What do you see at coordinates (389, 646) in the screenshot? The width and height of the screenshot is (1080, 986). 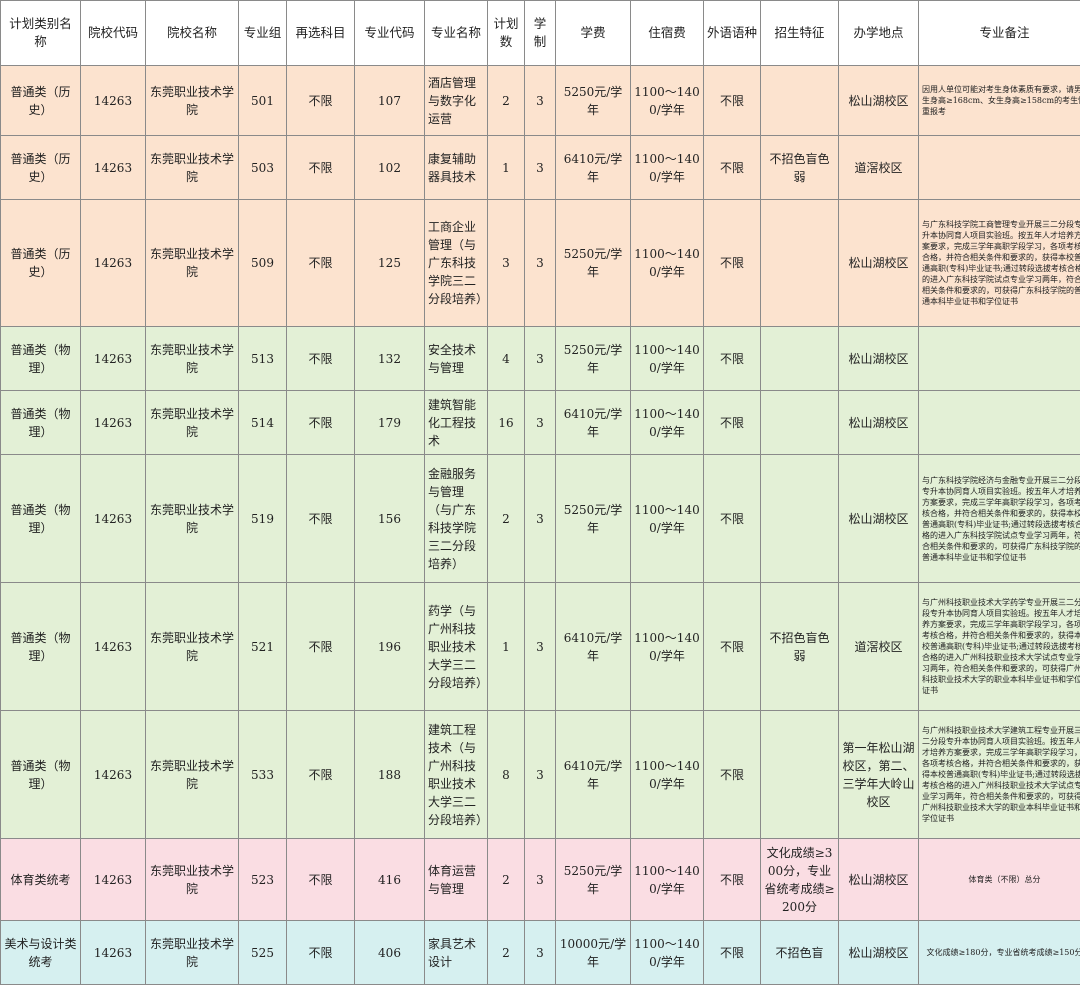 I see `cell-major-code: 196` at bounding box center [389, 646].